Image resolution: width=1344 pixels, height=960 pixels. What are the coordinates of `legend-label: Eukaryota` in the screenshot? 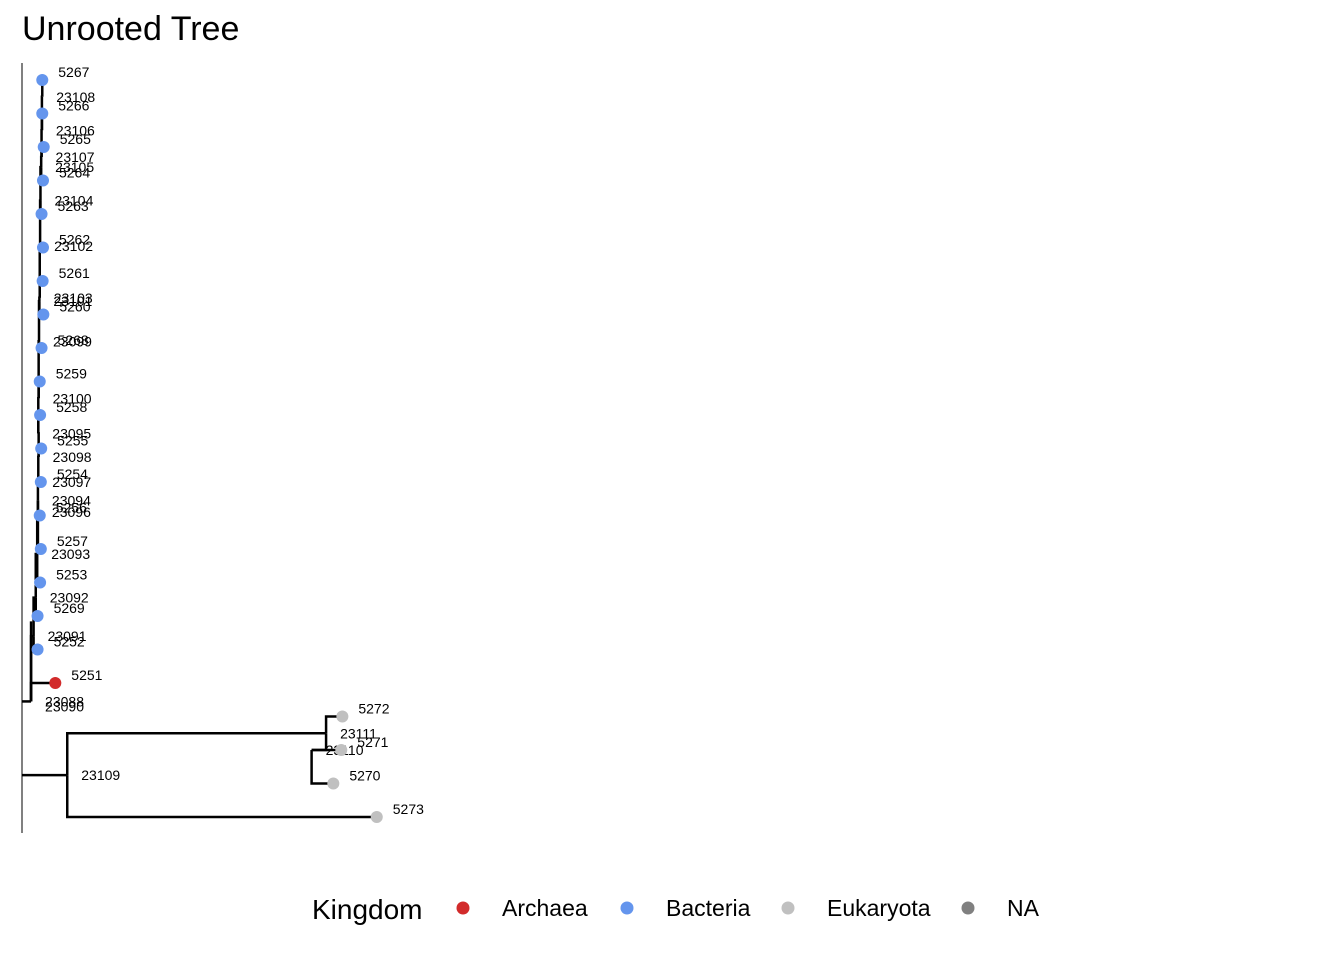 It's located at (879, 908).